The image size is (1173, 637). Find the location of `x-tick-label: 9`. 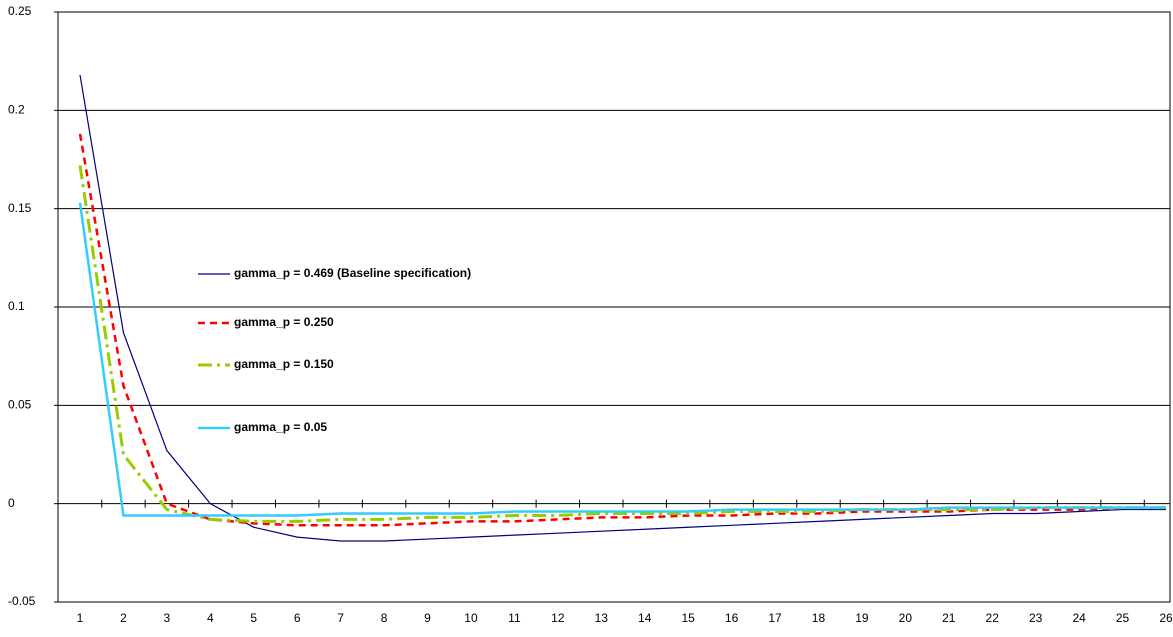

x-tick-label: 9 is located at coordinates (427, 618).